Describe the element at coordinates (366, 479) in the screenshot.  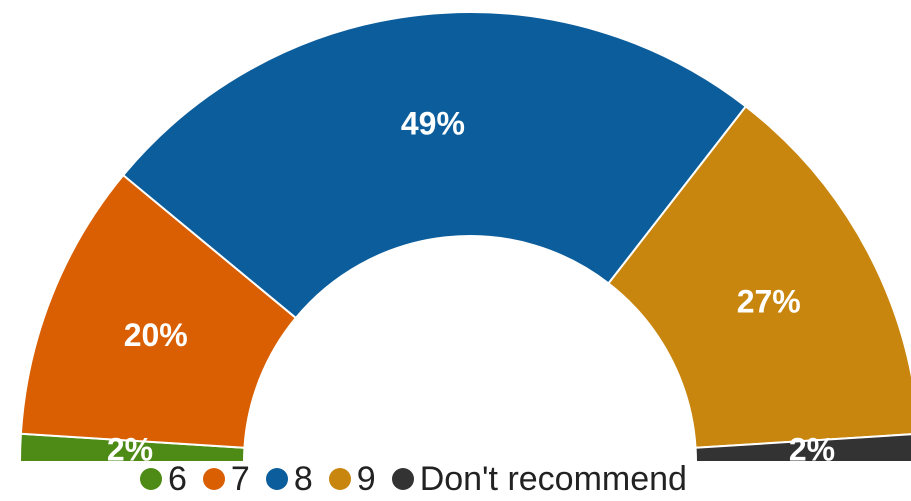
I see `legend-label: 9` at that location.